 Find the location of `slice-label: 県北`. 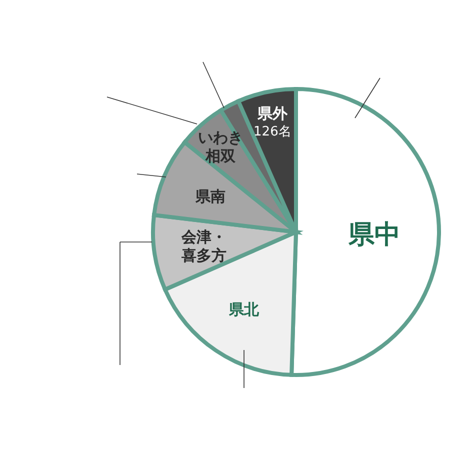

slice-label: 県北 is located at coordinates (244, 309).